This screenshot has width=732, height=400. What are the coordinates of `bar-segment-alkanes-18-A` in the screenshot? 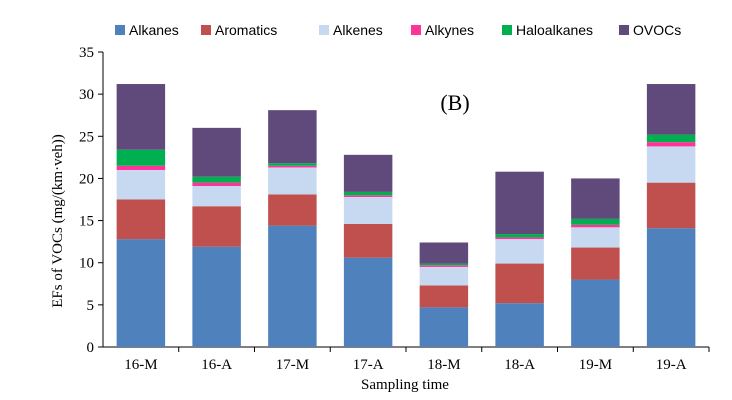 It's located at (519, 325).